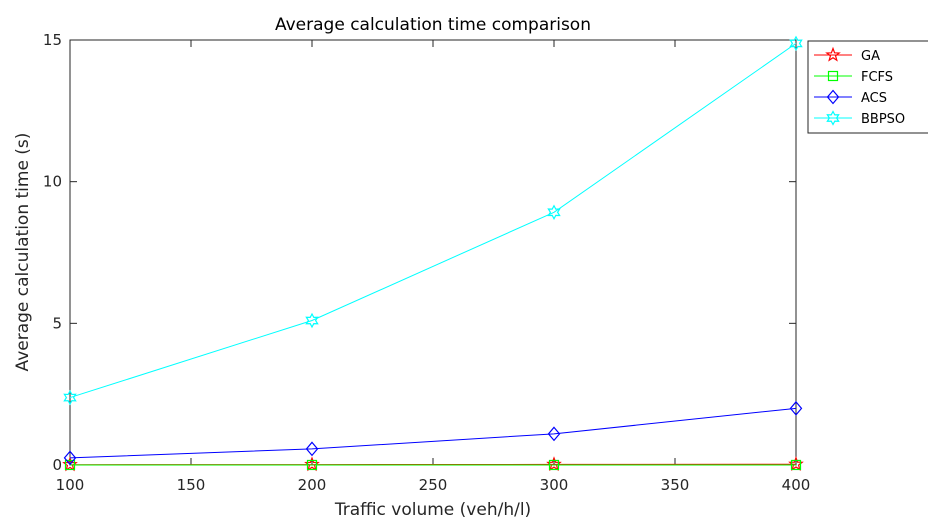  What do you see at coordinates (23, 252) in the screenshot?
I see `y-axis-title: Average calculation time (s)` at bounding box center [23, 252].